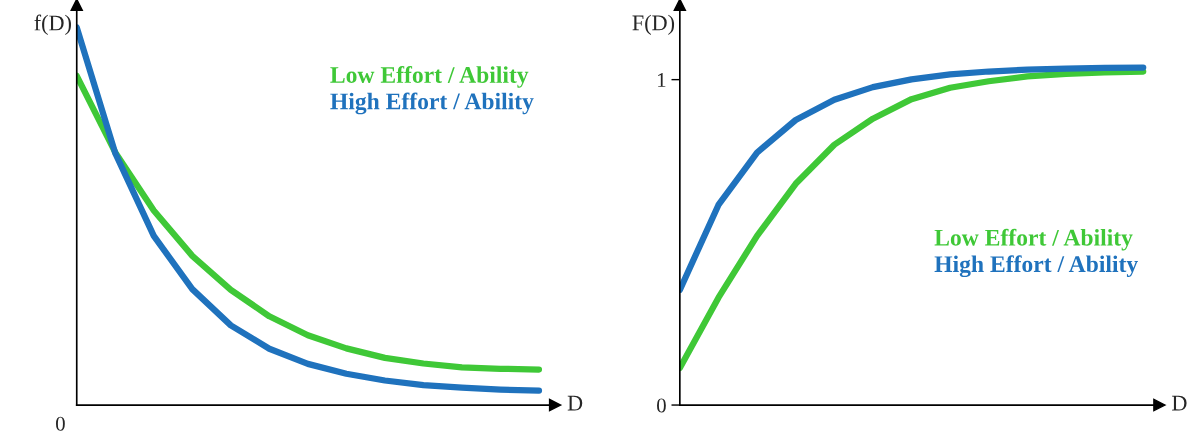  I want to click on y-tick-label: 1, so click(662, 80).